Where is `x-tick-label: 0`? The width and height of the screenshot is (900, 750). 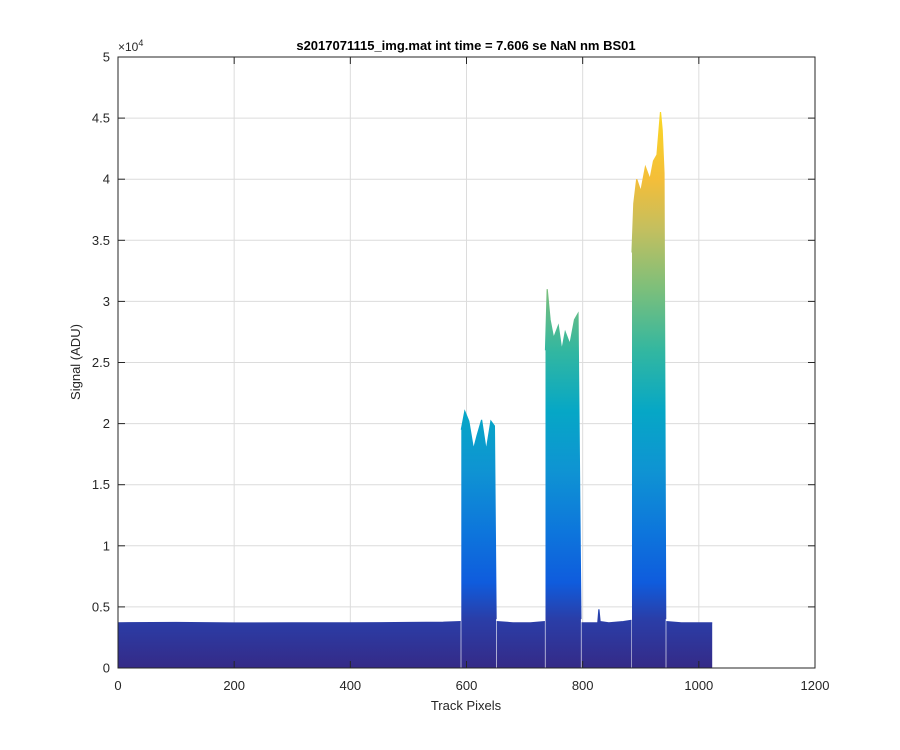 x-tick-label: 0 is located at coordinates (117, 685).